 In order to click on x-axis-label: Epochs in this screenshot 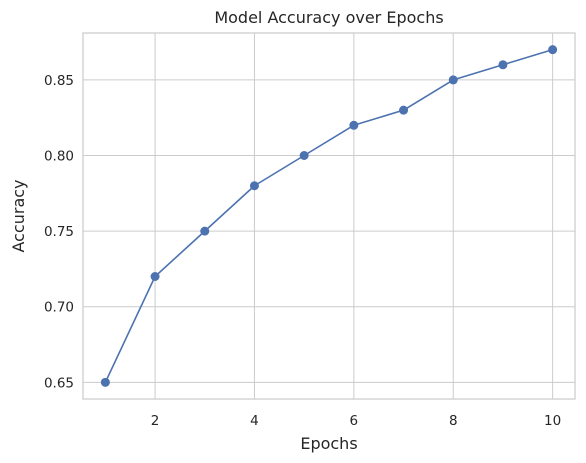, I will do `click(328, 443)`.